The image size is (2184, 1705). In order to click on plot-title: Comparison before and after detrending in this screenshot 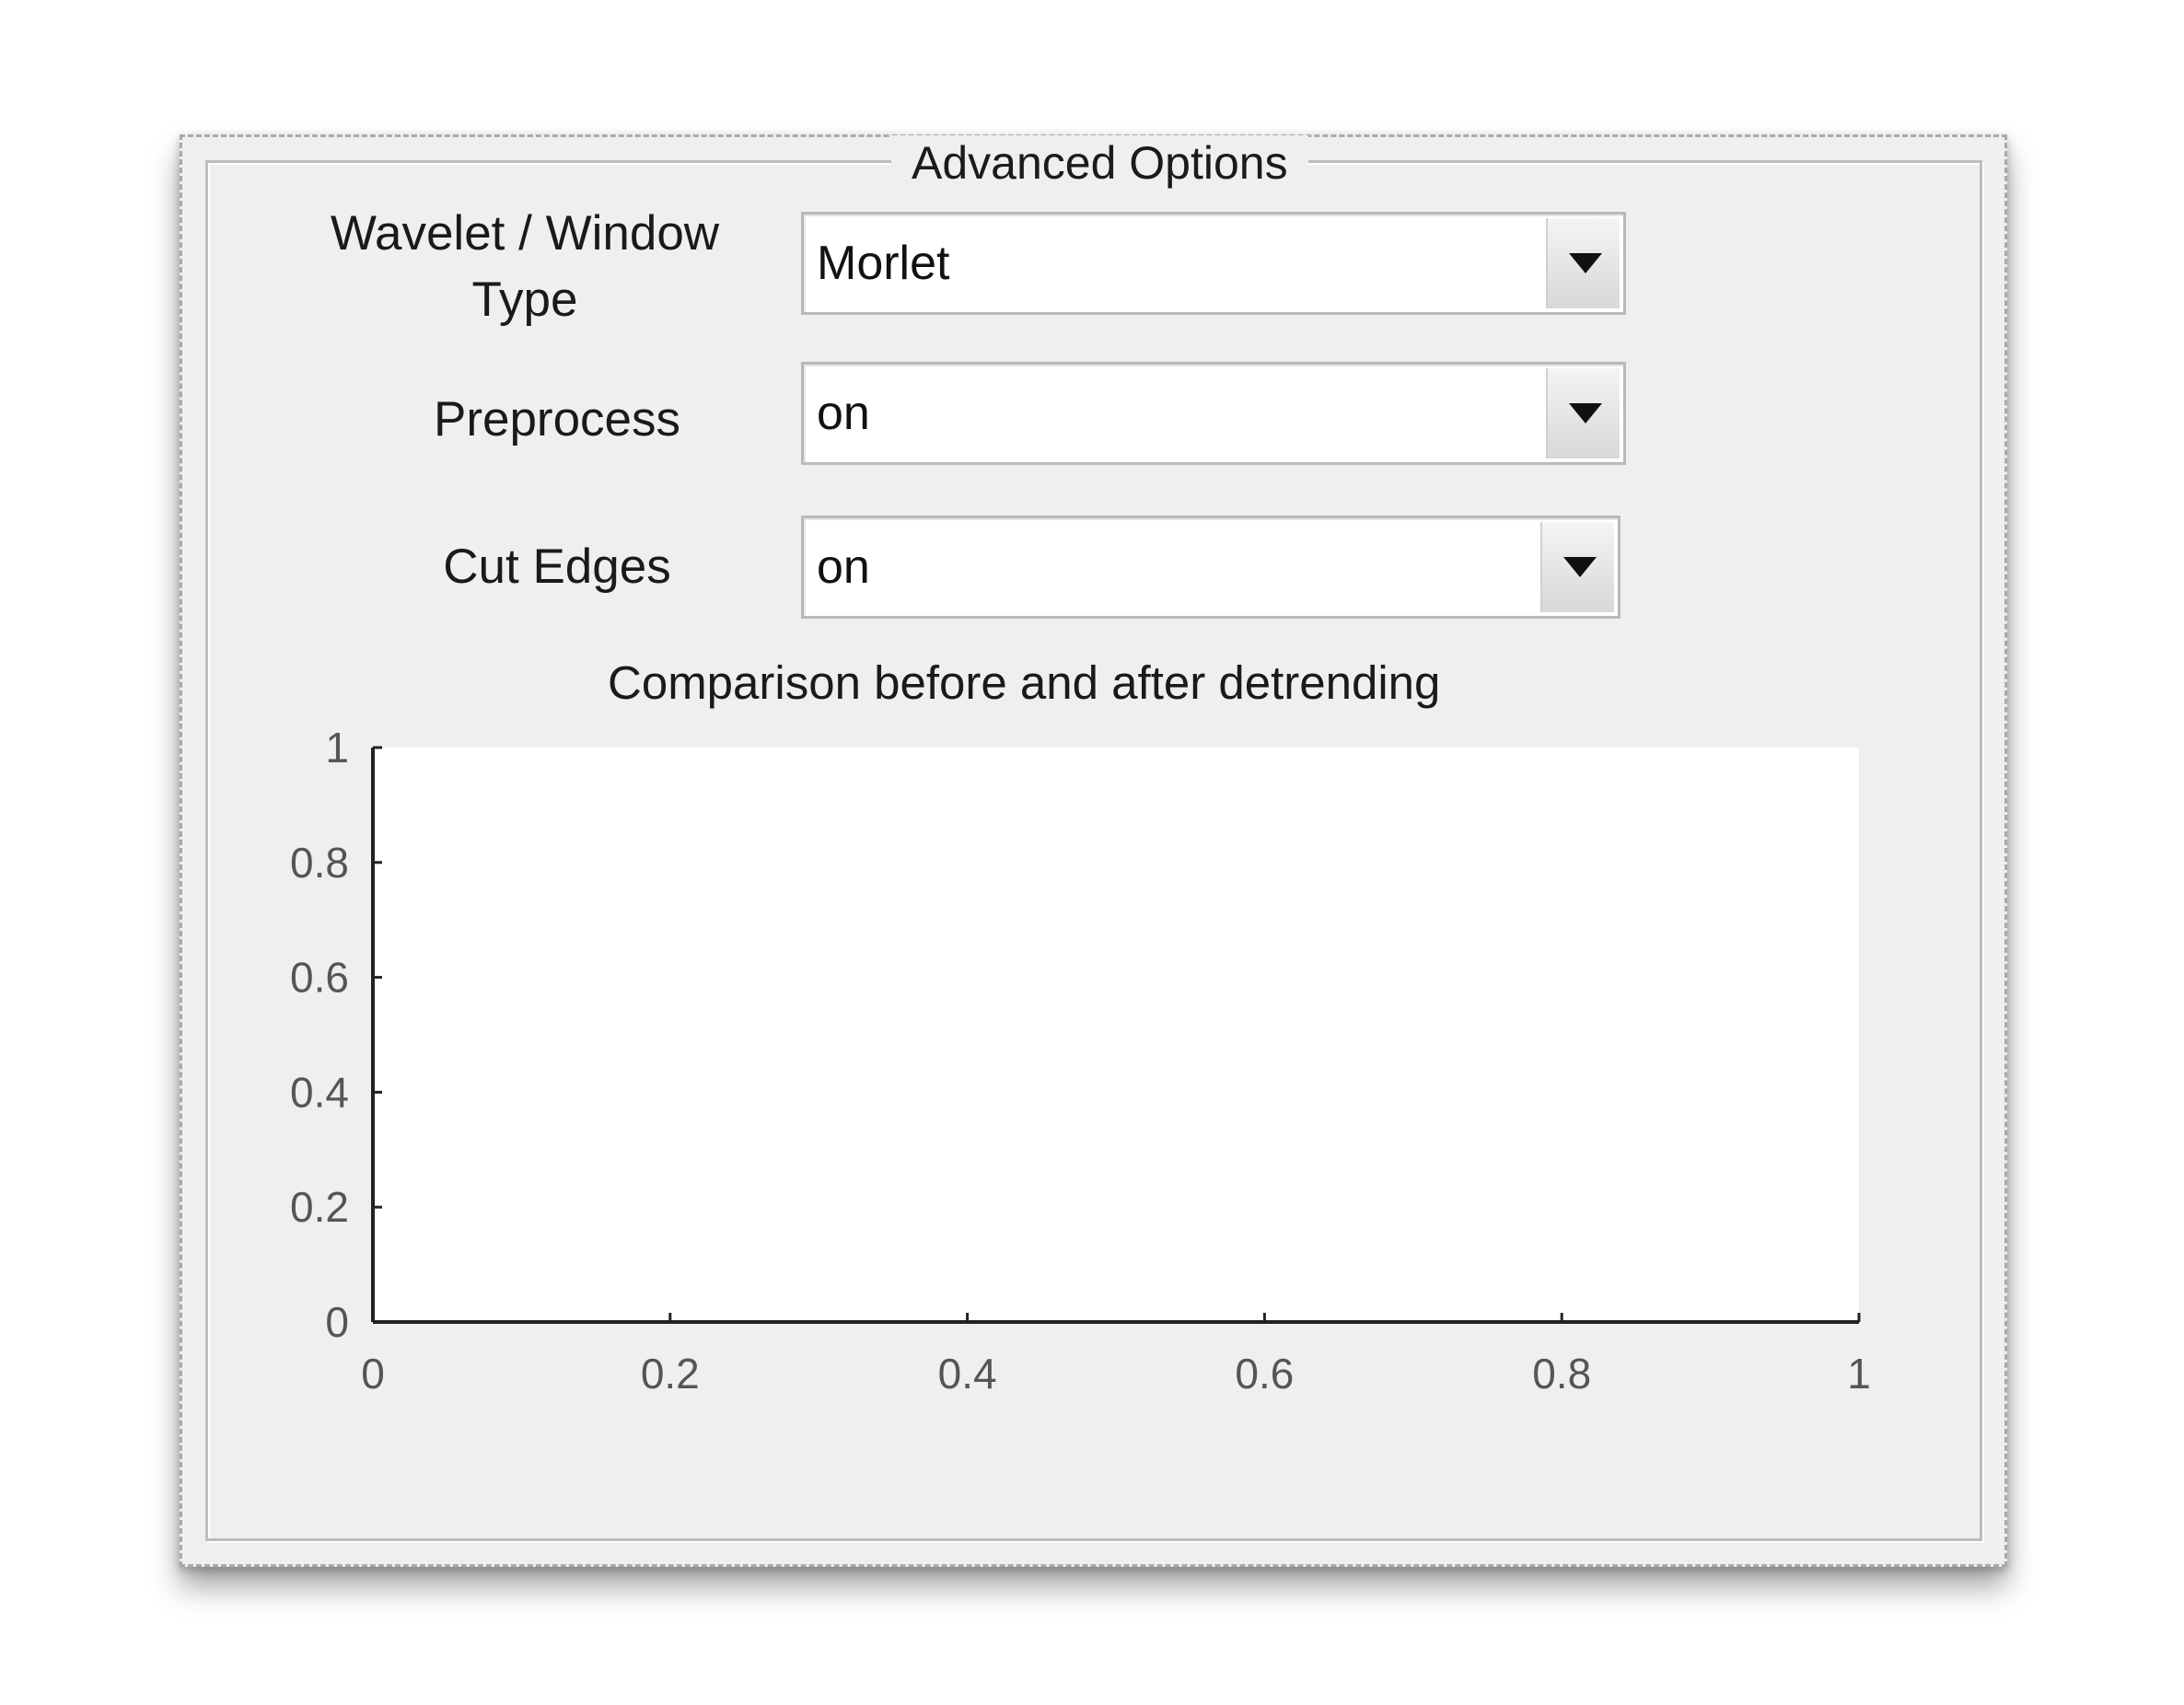, I will do `click(1024, 682)`.